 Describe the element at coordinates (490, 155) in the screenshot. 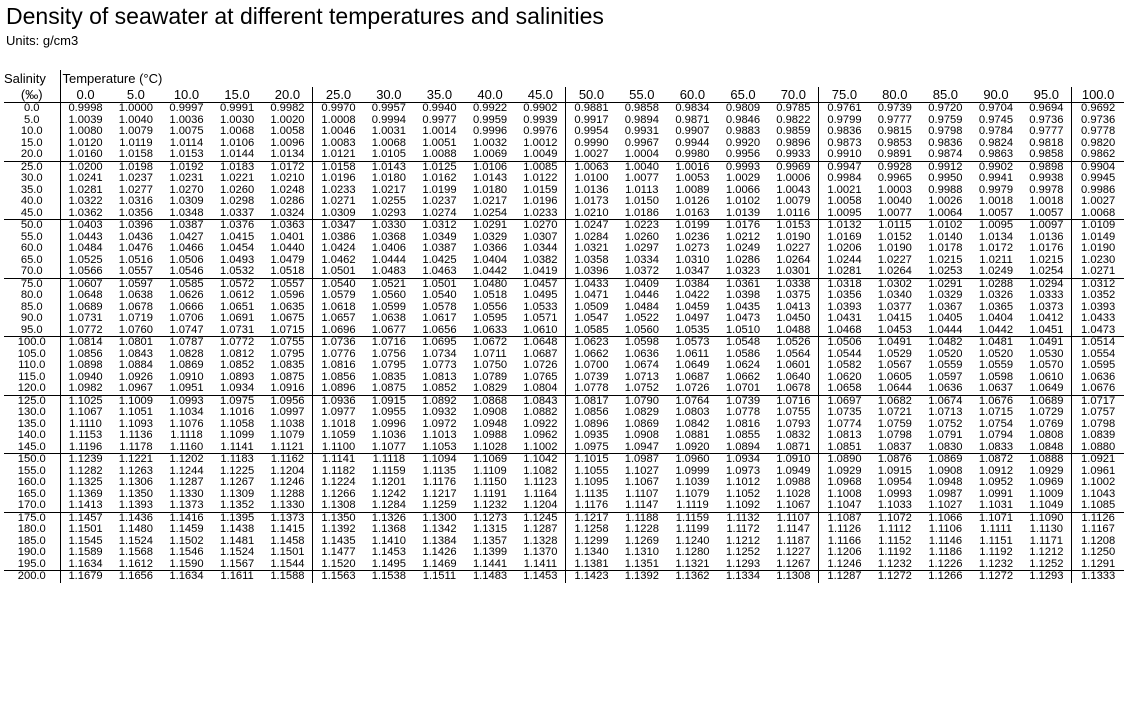

I see `density-cell: 1.0069` at that location.